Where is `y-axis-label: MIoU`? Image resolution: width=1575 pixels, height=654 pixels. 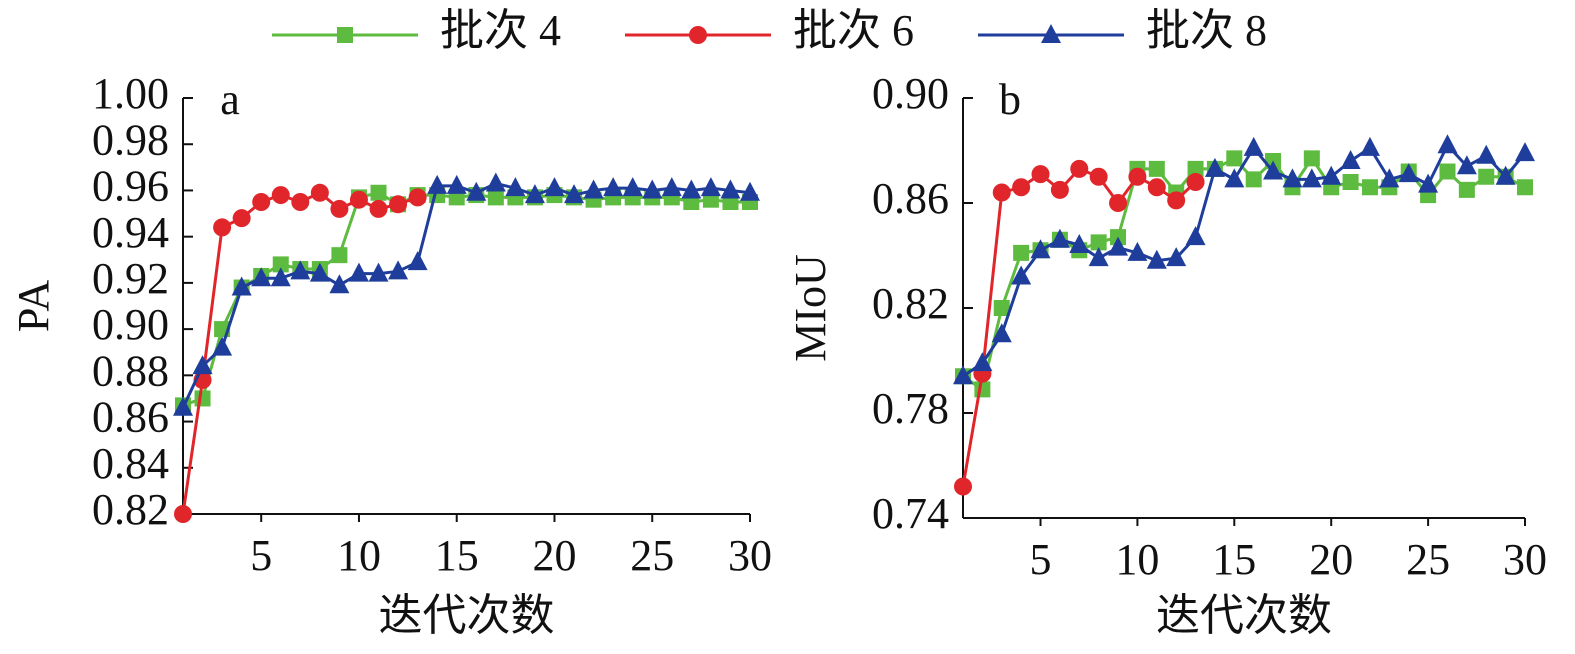 y-axis-label: MIoU is located at coordinates (810, 308).